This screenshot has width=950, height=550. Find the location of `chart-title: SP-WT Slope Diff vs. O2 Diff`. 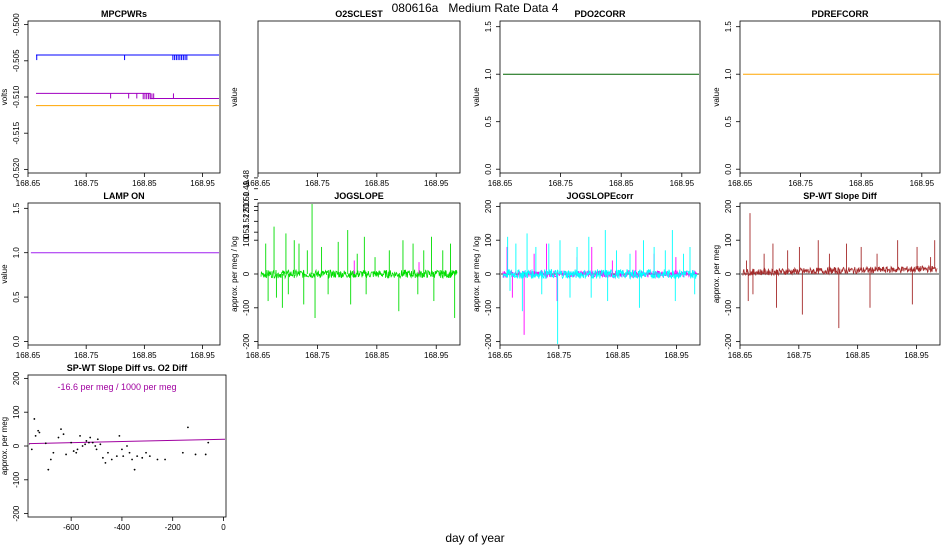

chart-title: SP-WT Slope Diff vs. O2 Diff is located at coordinates (128, 368).